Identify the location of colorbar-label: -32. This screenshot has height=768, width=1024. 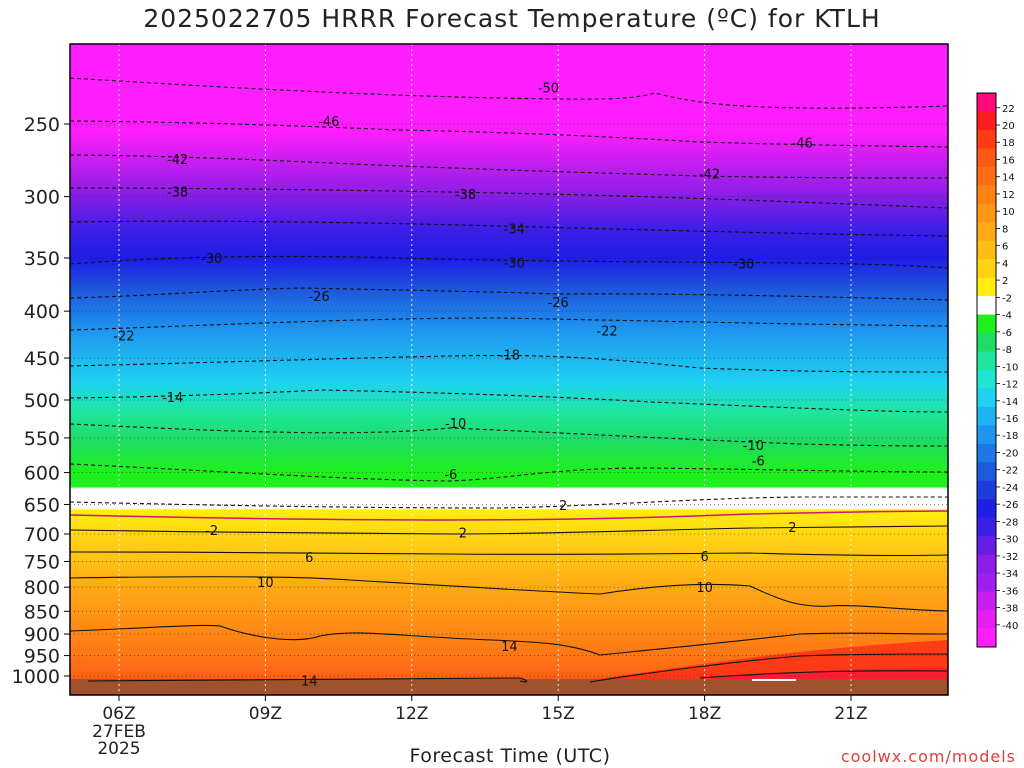
(1010, 557).